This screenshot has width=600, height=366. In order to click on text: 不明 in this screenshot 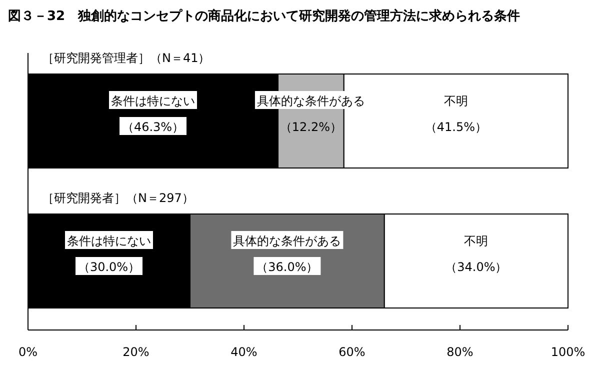, I will do `click(476, 241)`.